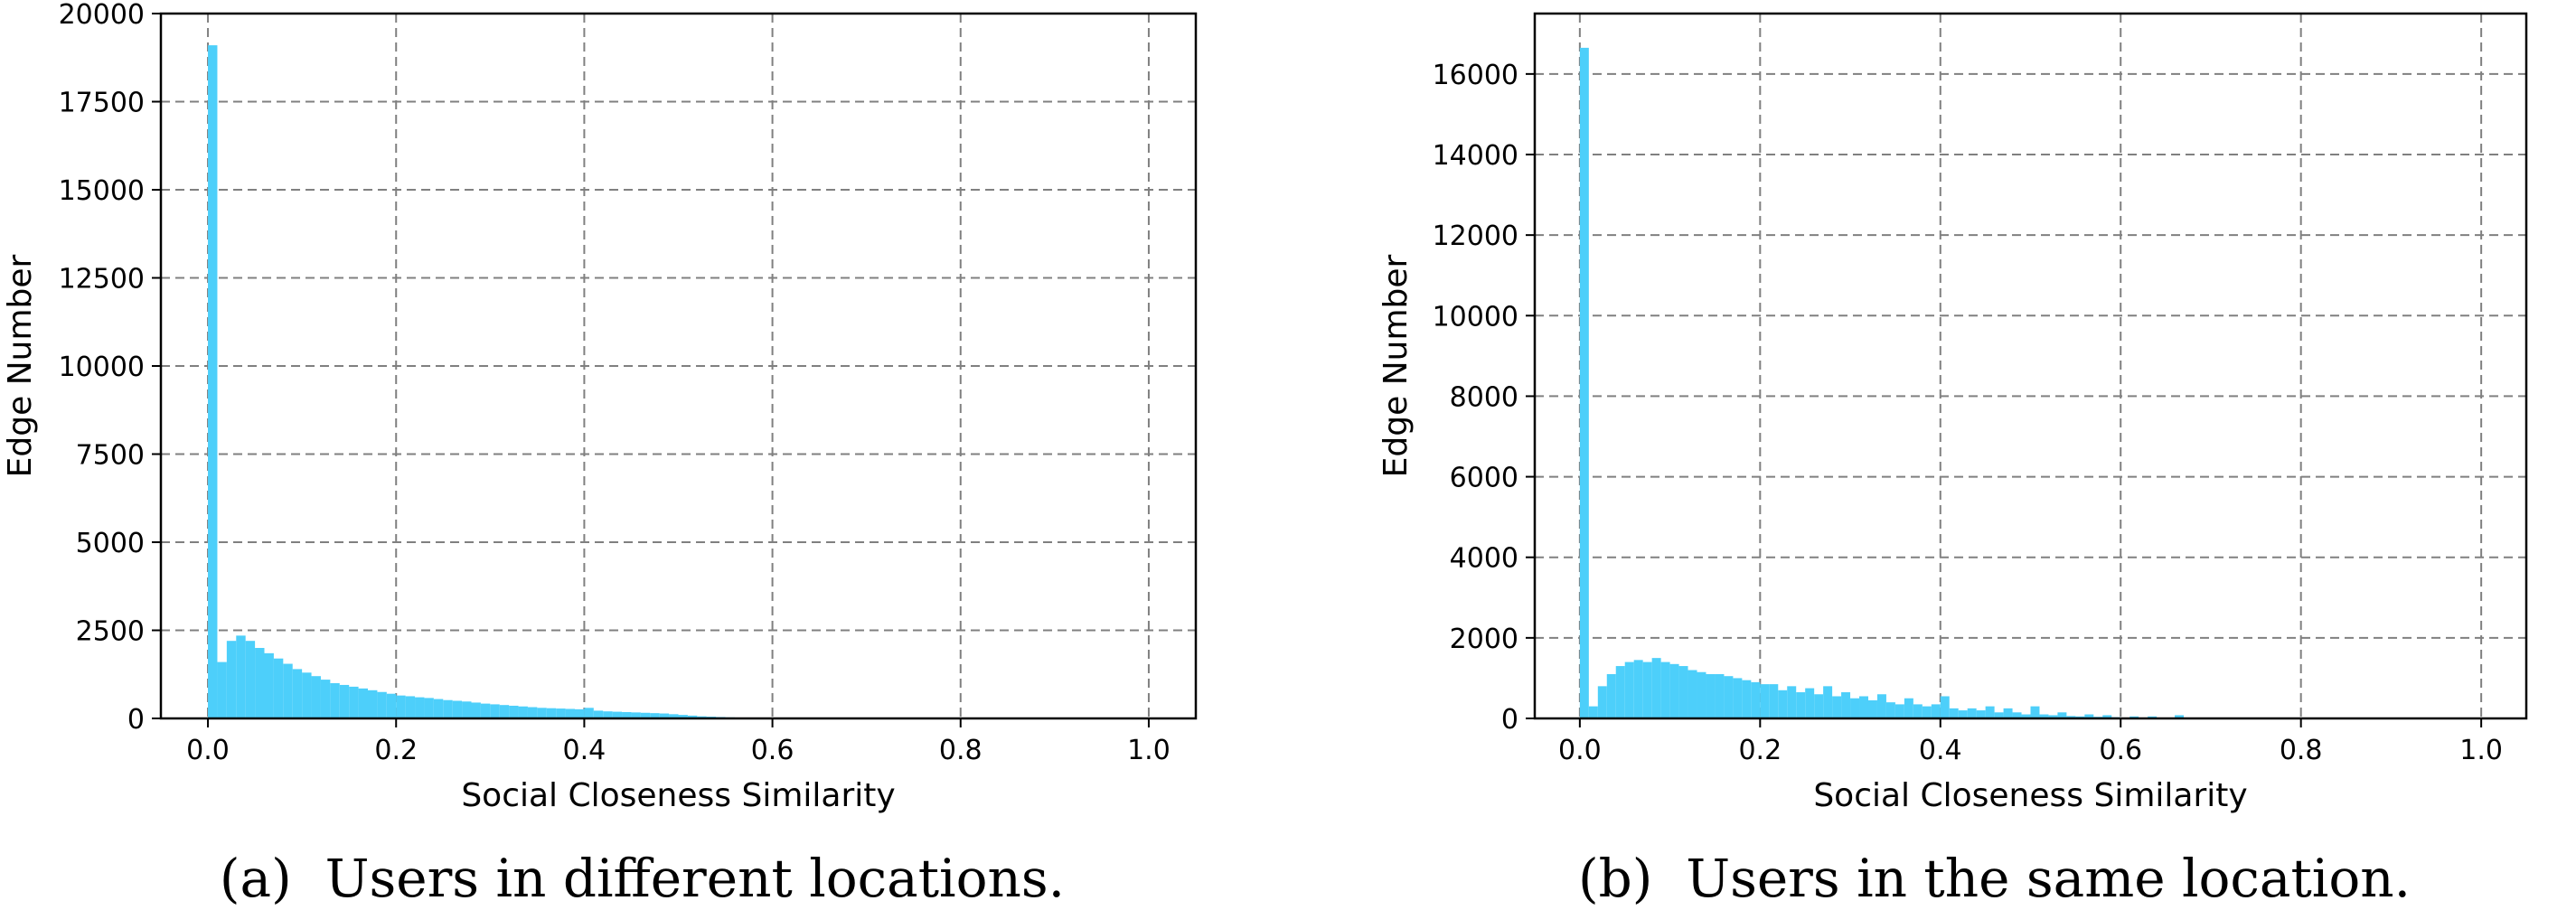 The width and height of the screenshot is (2576, 910). Describe the element at coordinates (1484, 640) in the screenshot. I see `y-tick-label: 2000` at that location.